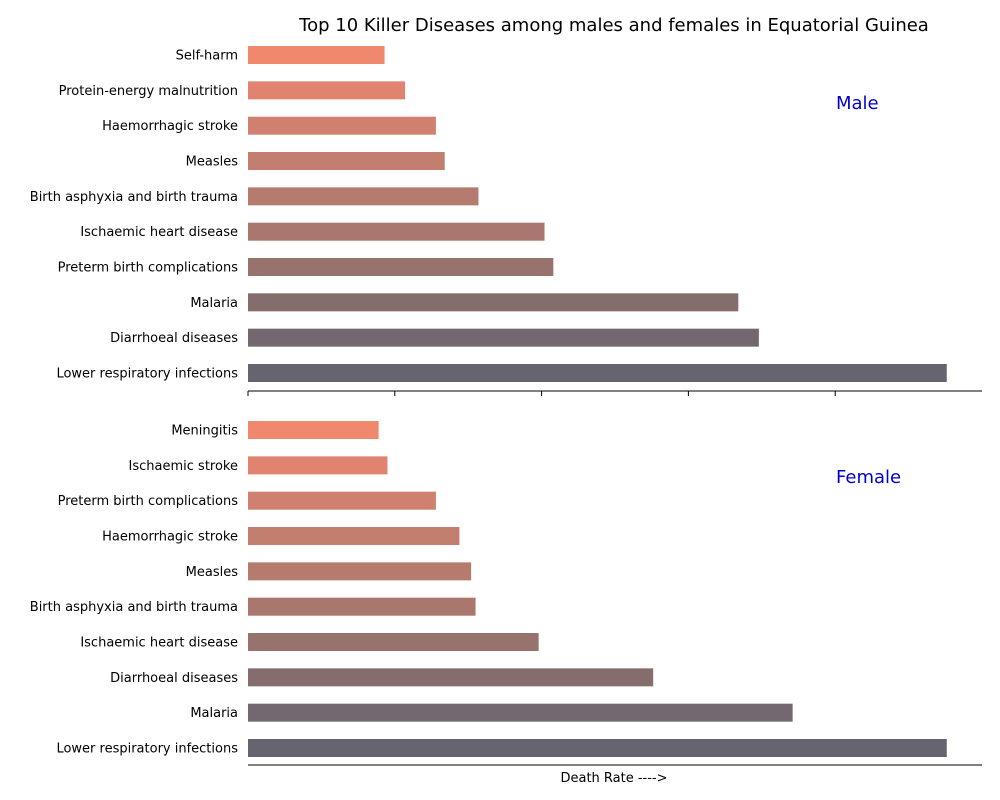 This screenshot has width=1000, height=800. What do you see at coordinates (613, 778) in the screenshot?
I see `x-axis-label: Death Rate ---->` at bounding box center [613, 778].